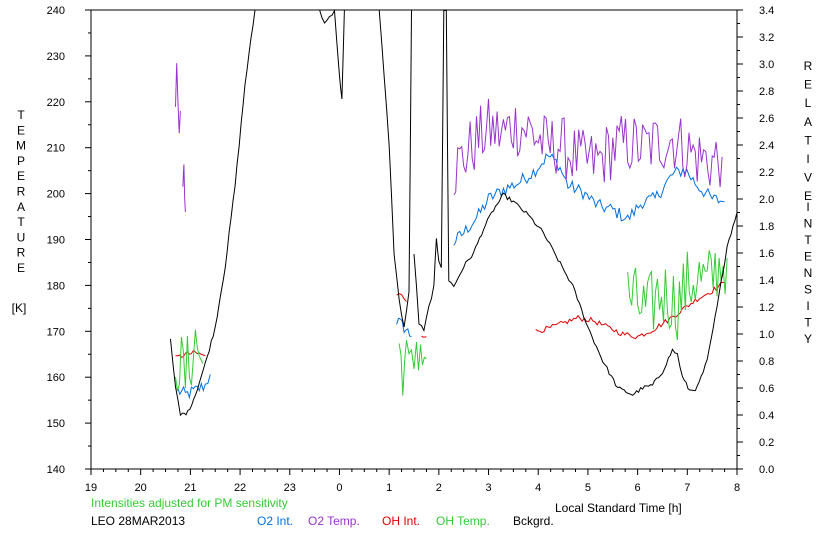 The width and height of the screenshot is (828, 535). What do you see at coordinates (808, 339) in the screenshot?
I see `right-axis-label-letter: Y` at bounding box center [808, 339].